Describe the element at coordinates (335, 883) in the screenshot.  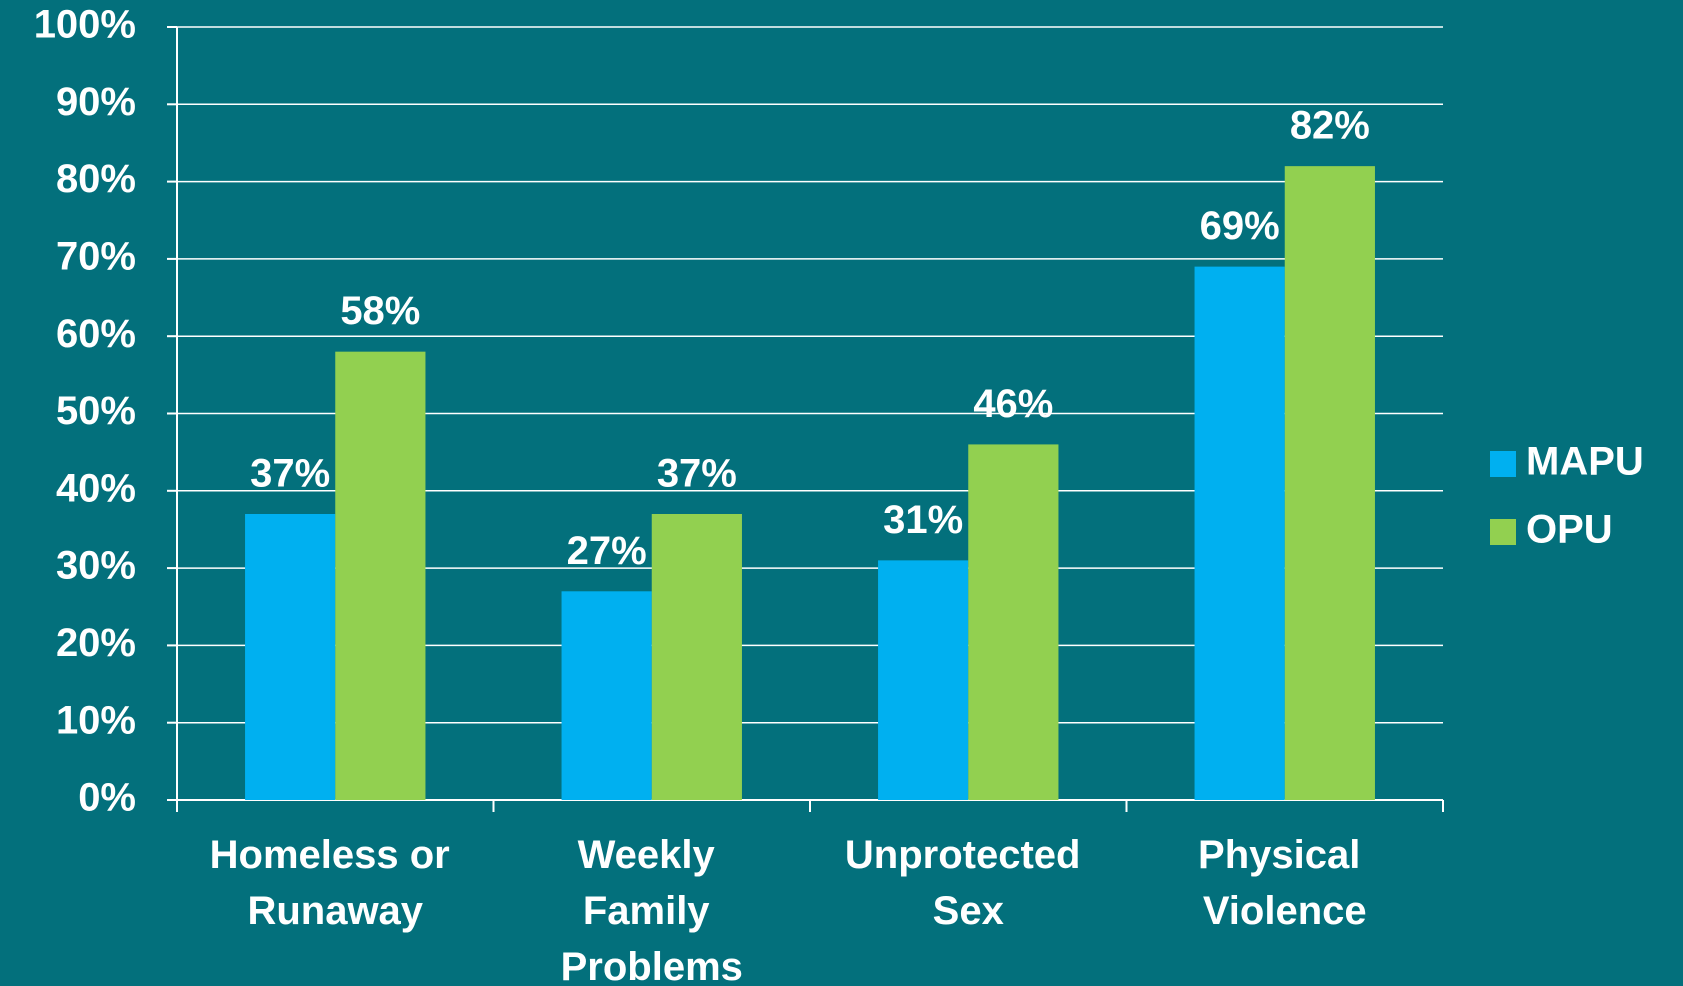
I see `x-tick-label: Homeless or Runaway` at that location.